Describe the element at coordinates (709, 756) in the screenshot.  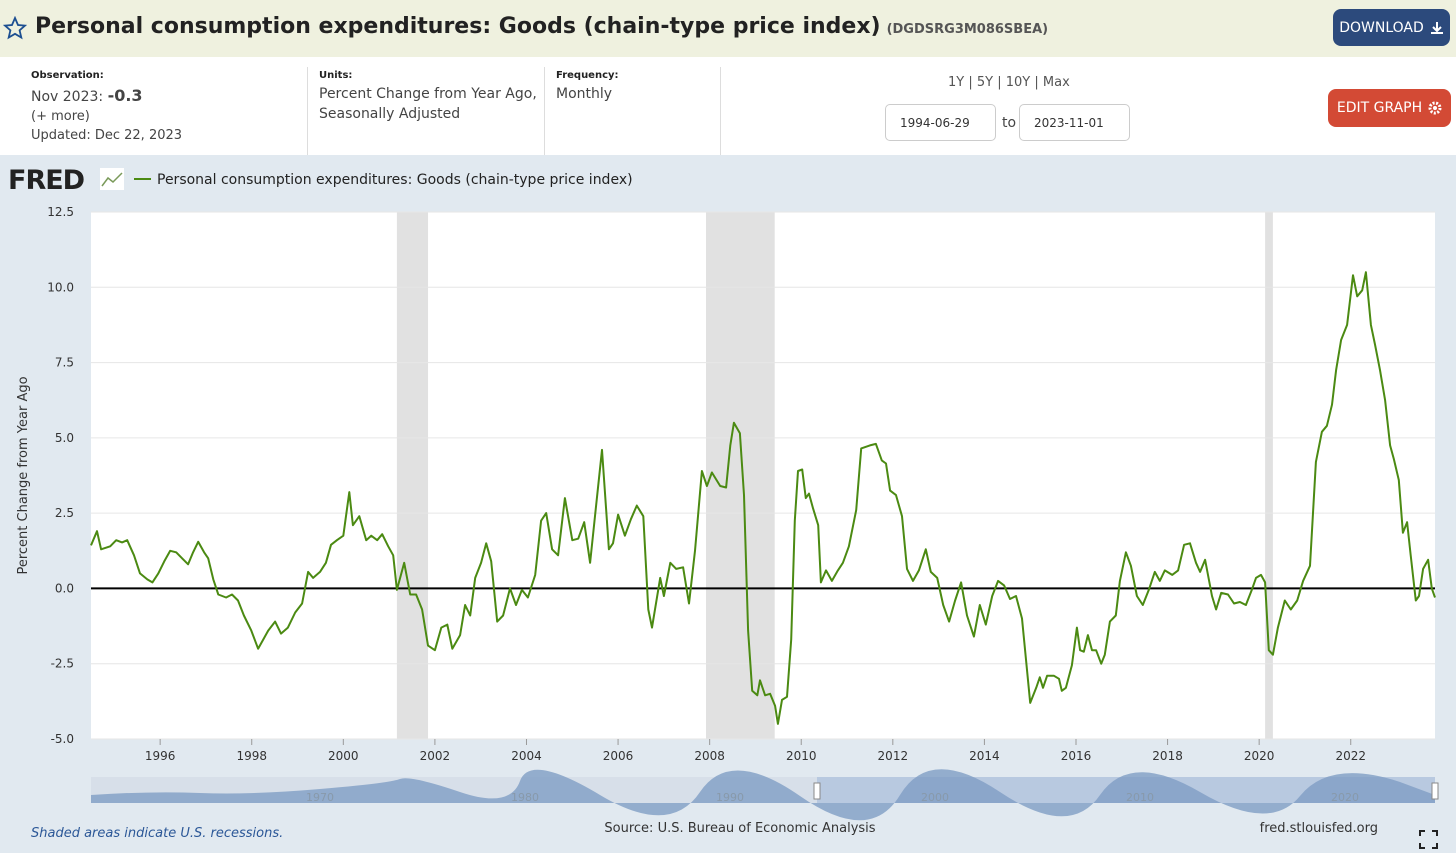
I see `x-tick-label: 2008` at that location.